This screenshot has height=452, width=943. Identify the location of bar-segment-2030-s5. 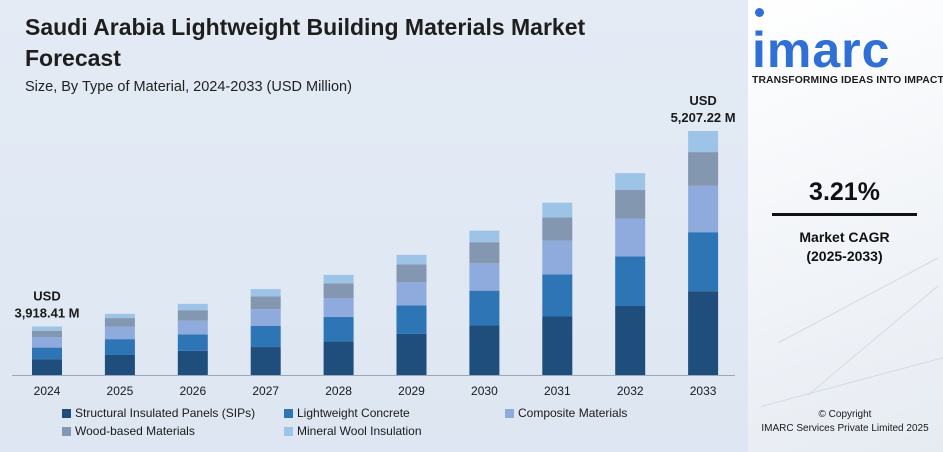
(484, 236).